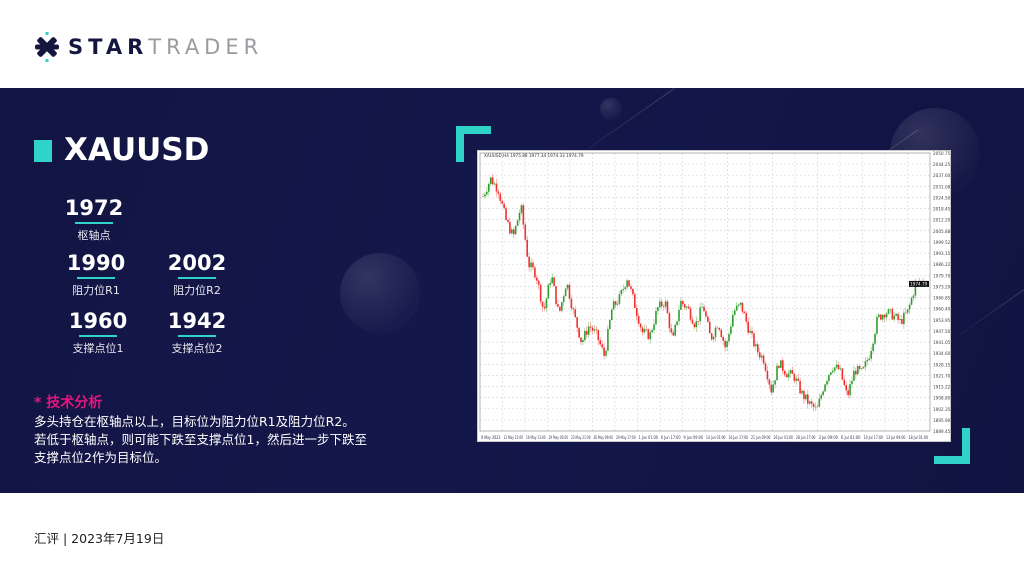 This screenshot has width=1024, height=576. Describe the element at coordinates (942, 298) in the screenshot. I see `y-tick-label: 1966.85` at that location.